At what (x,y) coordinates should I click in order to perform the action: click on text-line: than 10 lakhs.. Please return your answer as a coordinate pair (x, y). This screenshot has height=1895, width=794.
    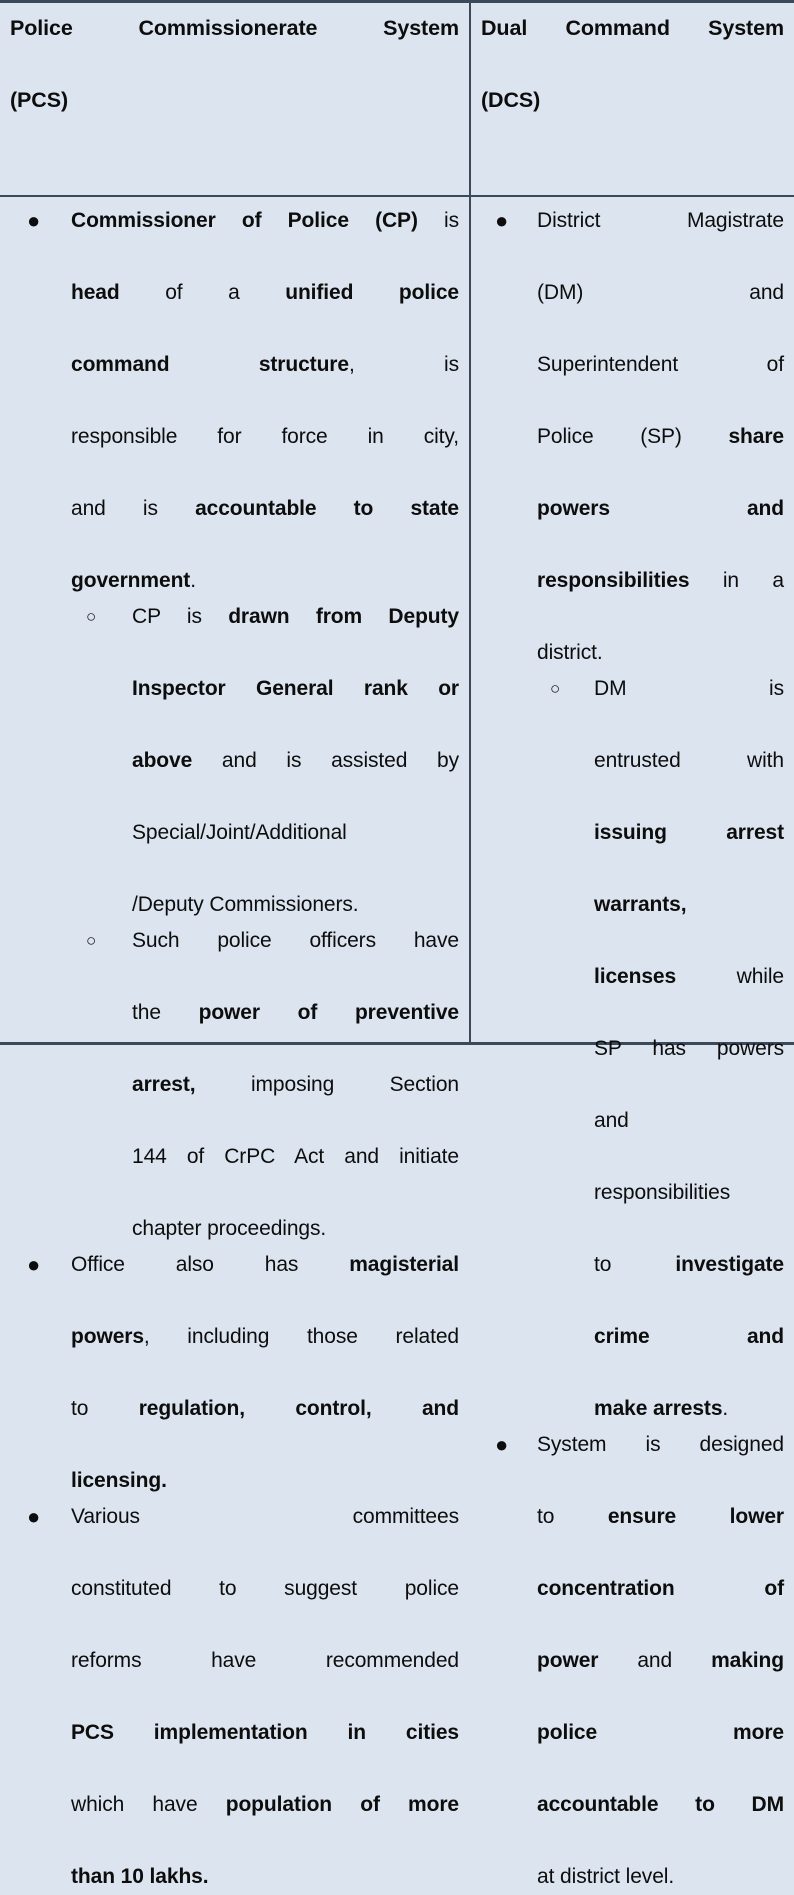
    Looking at the image, I should click on (140, 1876).